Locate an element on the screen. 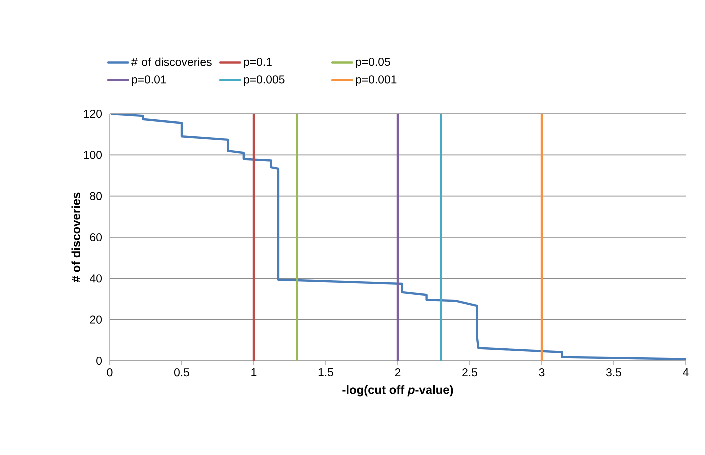 Image resolution: width=705 pixels, height=455 pixels. legend-label: p=0.005 is located at coordinates (264, 81).